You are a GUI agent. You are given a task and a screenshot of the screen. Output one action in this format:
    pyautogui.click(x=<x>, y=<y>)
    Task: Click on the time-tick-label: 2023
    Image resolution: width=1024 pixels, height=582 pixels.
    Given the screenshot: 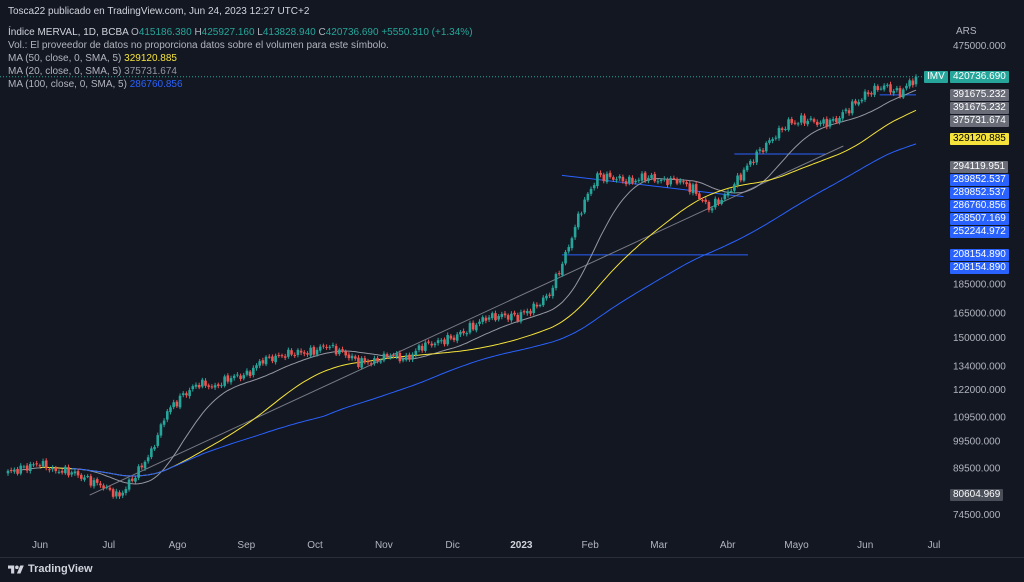 What is the action you would take?
    pyautogui.click(x=521, y=545)
    